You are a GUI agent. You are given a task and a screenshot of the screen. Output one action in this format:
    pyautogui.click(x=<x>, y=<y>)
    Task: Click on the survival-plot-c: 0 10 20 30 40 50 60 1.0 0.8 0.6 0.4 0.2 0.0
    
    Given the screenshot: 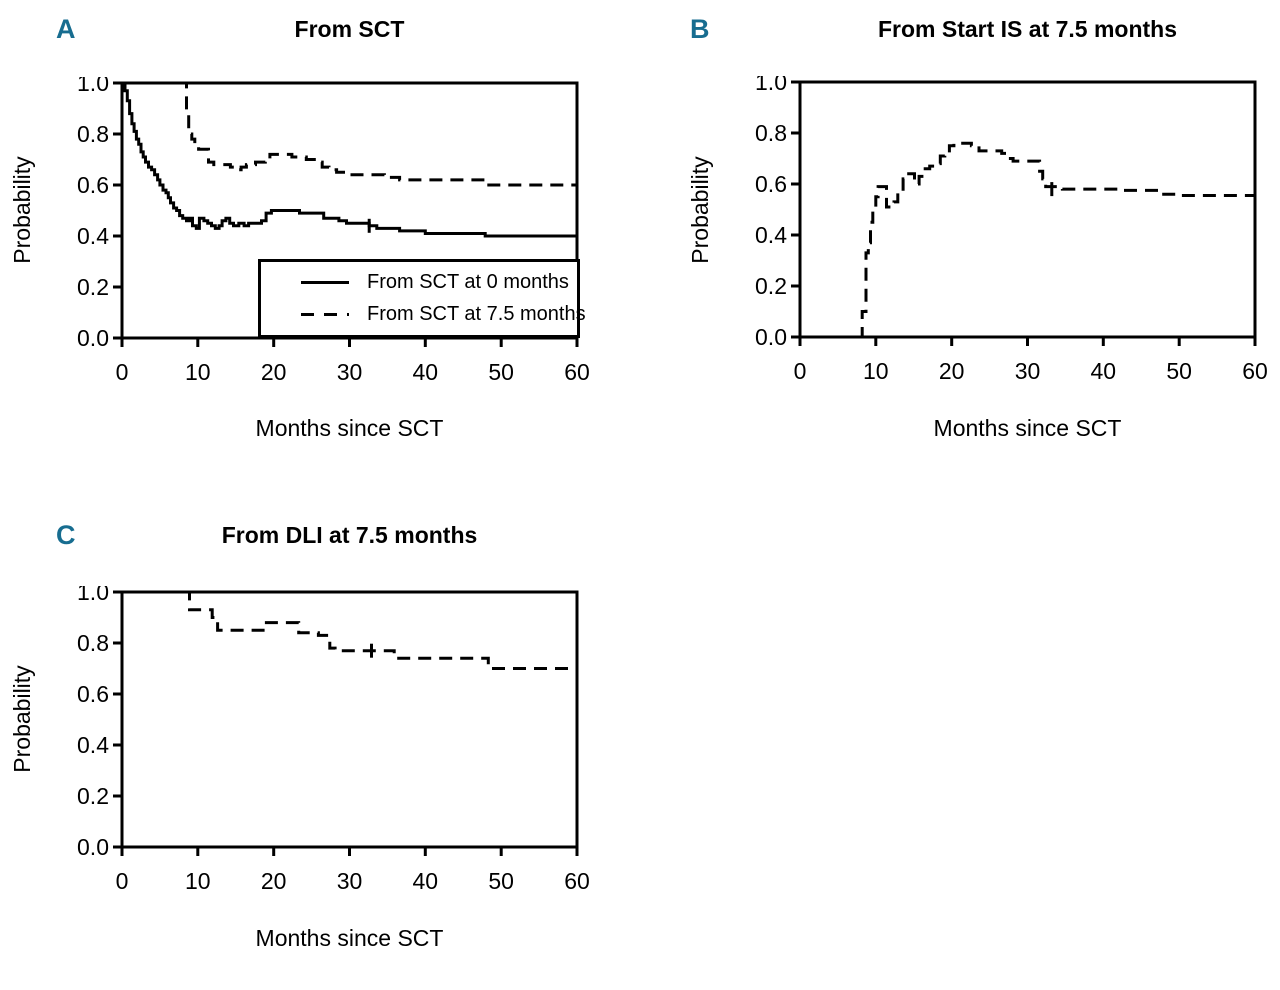 What is the action you would take?
    pyautogui.click(x=333, y=740)
    